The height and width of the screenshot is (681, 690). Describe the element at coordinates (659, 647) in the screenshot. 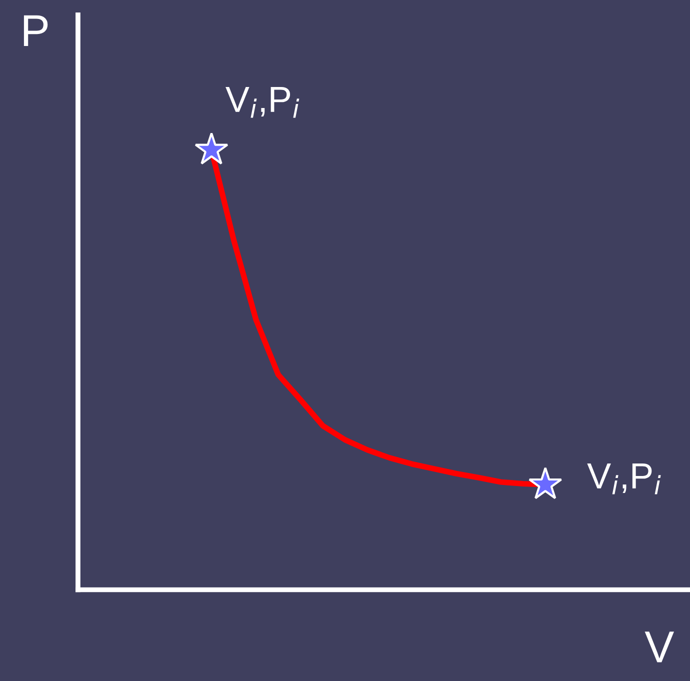

I see `x-axis-title: V` at that location.